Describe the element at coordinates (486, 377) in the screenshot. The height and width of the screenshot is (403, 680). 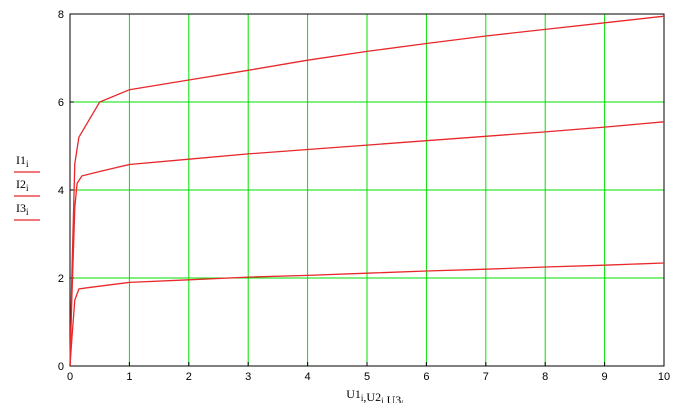
I see `x-tick-label: 7` at that location.